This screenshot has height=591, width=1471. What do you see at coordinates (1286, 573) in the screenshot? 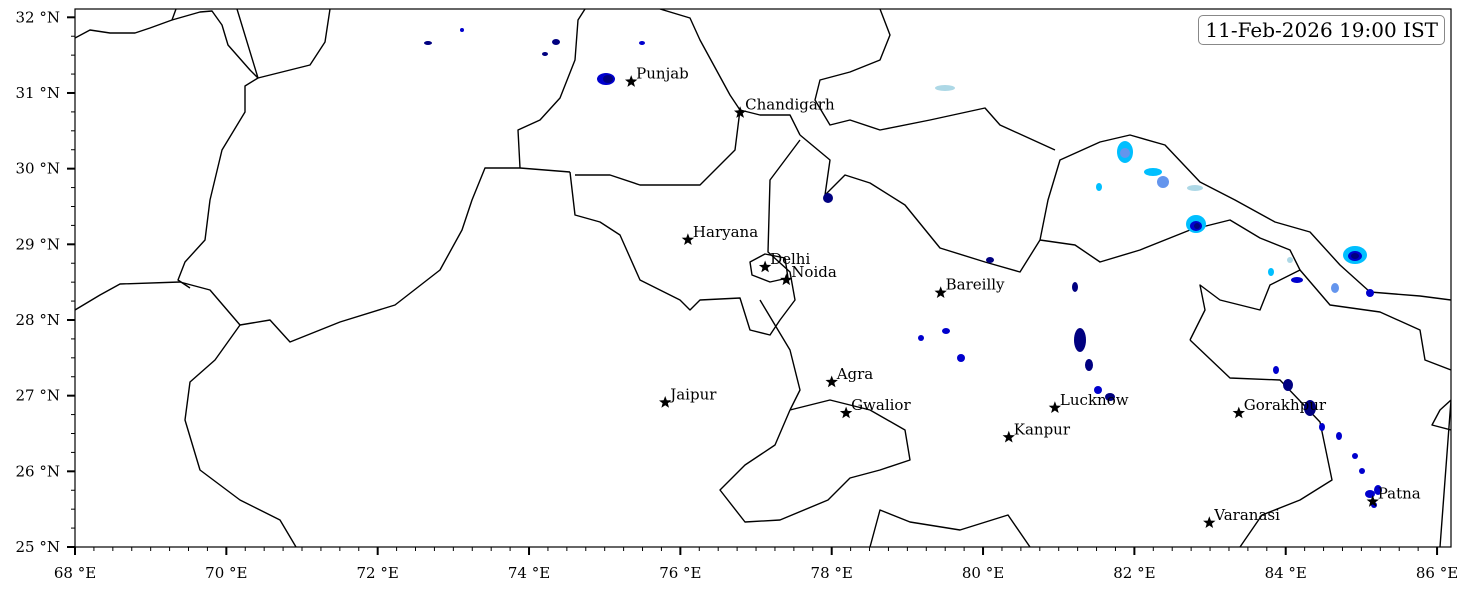
I see `x-tick-label: 84 °E` at bounding box center [1286, 573].